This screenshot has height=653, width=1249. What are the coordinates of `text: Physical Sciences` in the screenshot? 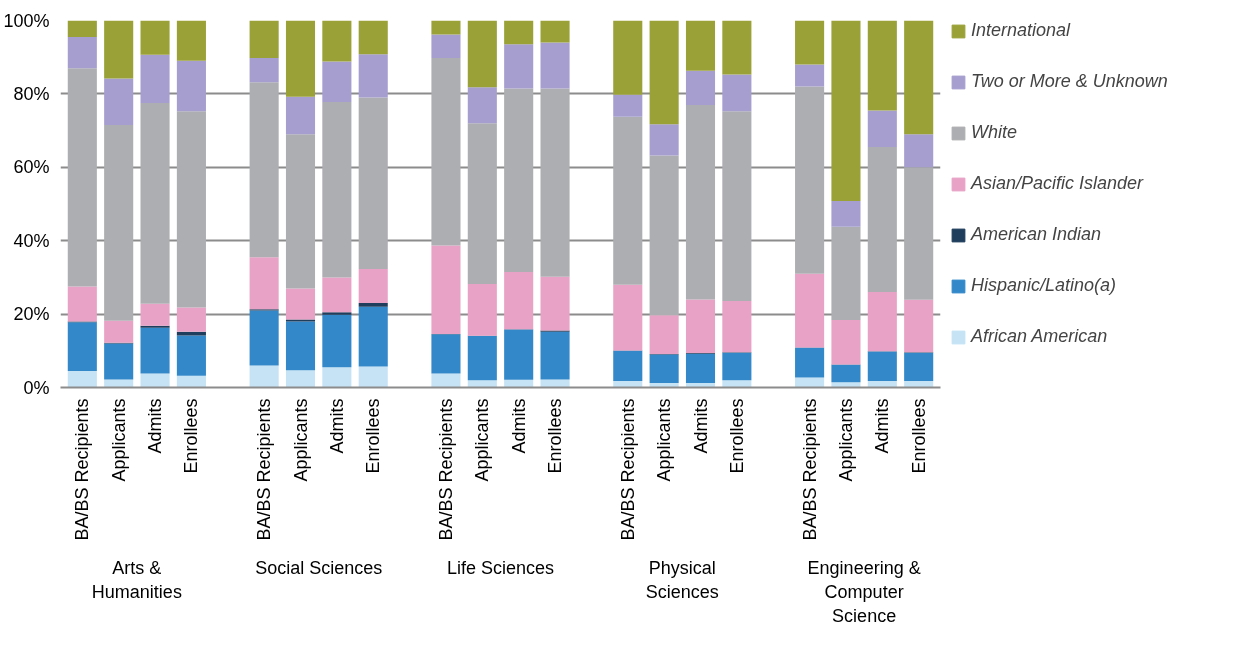 It's located at (682, 579).